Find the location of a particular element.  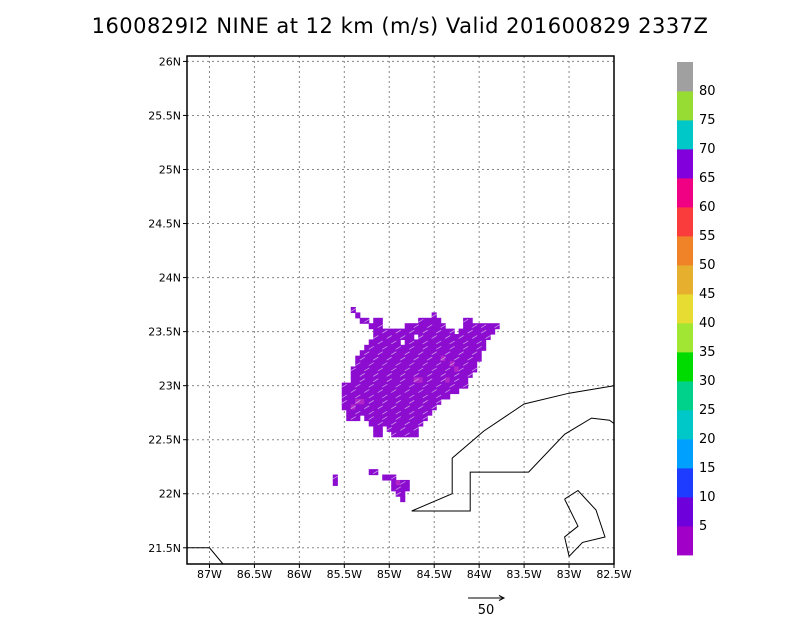

y-tick-label: 25N is located at coordinates (170, 169).